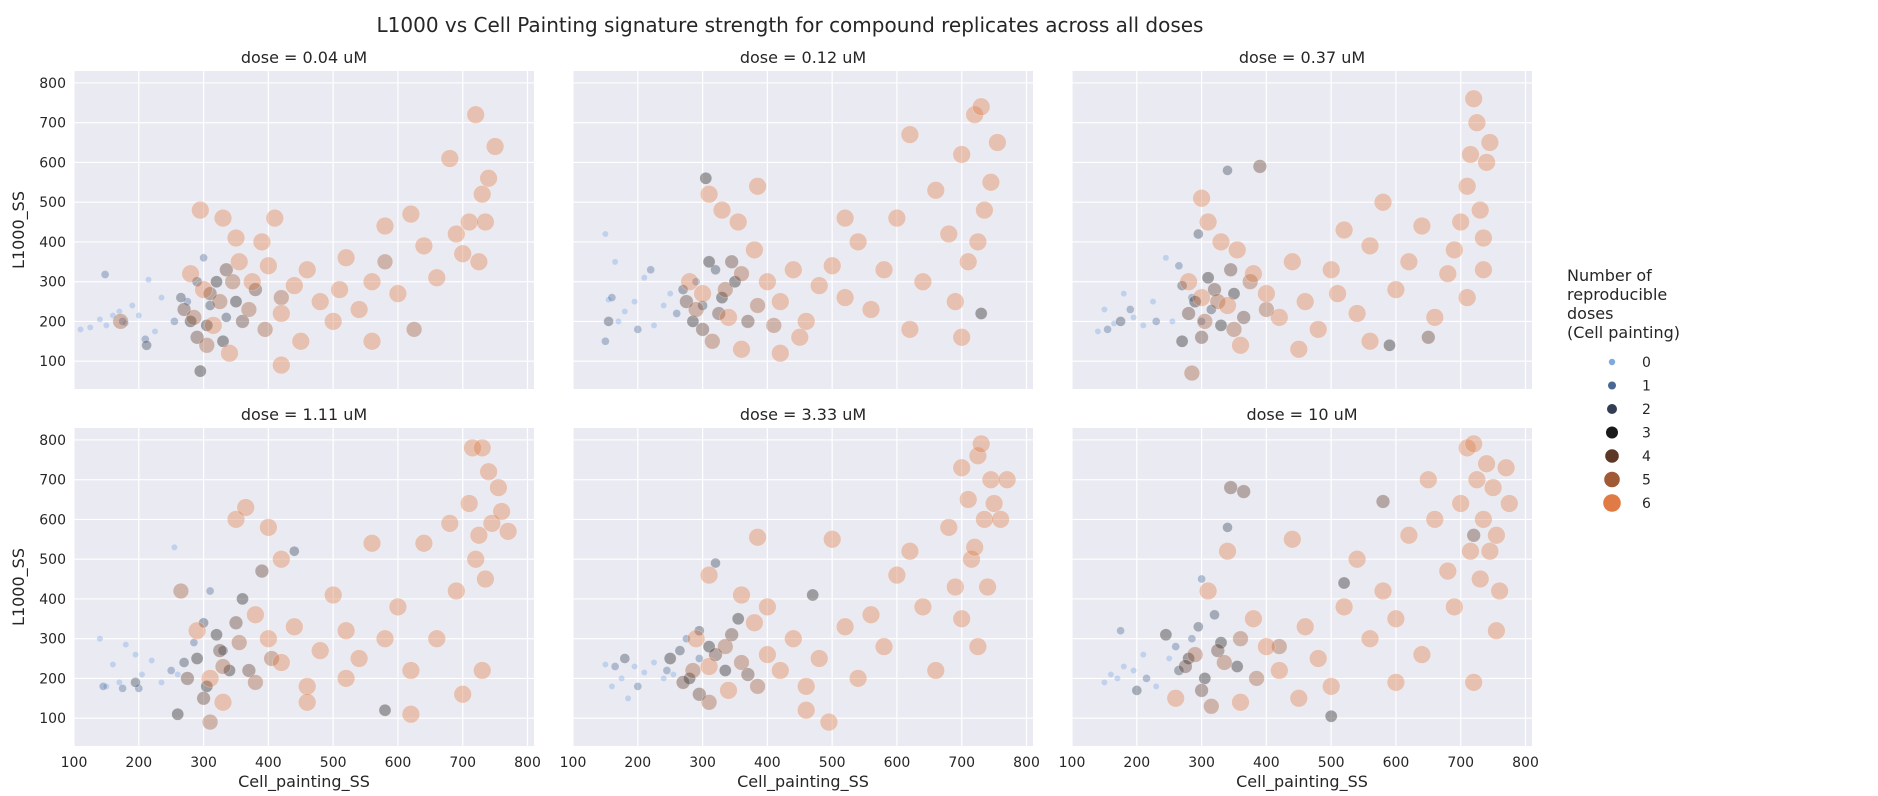 The width and height of the screenshot is (1878, 796). Describe the element at coordinates (1302, 782) in the screenshot. I see `x-axis-label: Cell_painting_SS` at that location.